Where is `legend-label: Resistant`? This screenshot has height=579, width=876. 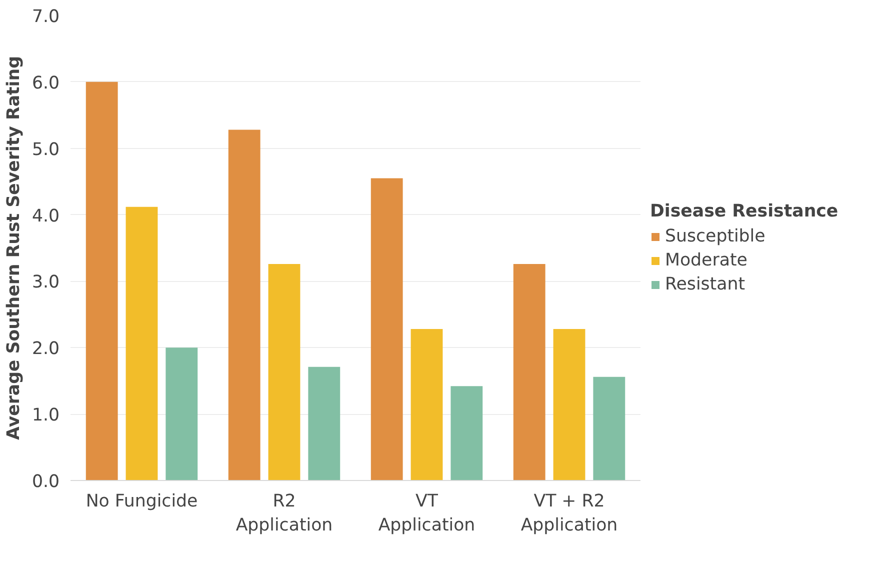 legend-label: Resistant is located at coordinates (705, 284).